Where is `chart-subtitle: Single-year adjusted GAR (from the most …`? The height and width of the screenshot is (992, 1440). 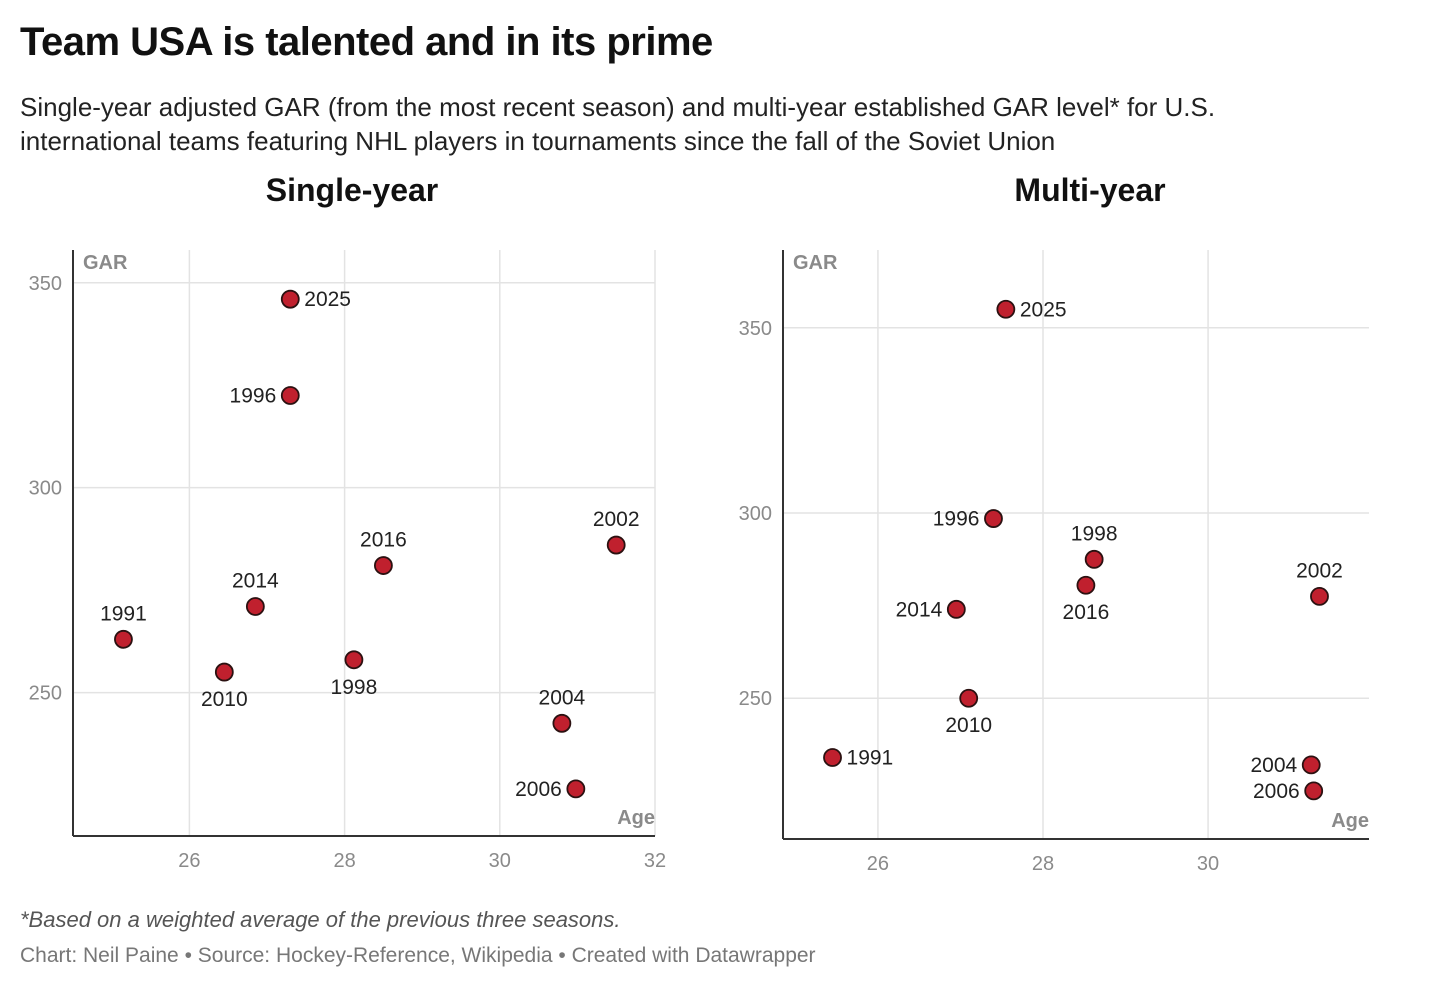
chart-subtitle: Single-year adjusted GAR (from the most … is located at coordinates (618, 124).